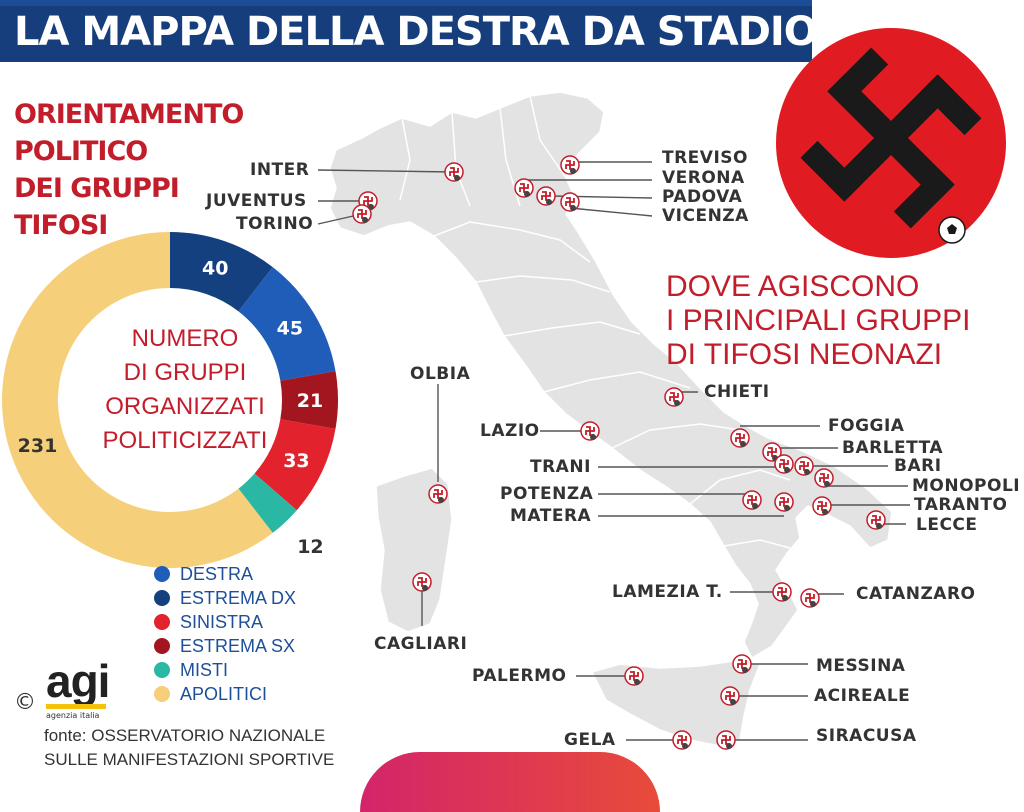  Describe the element at coordinates (290, 329) in the screenshot. I see `donut-value-destra: 45` at that location.